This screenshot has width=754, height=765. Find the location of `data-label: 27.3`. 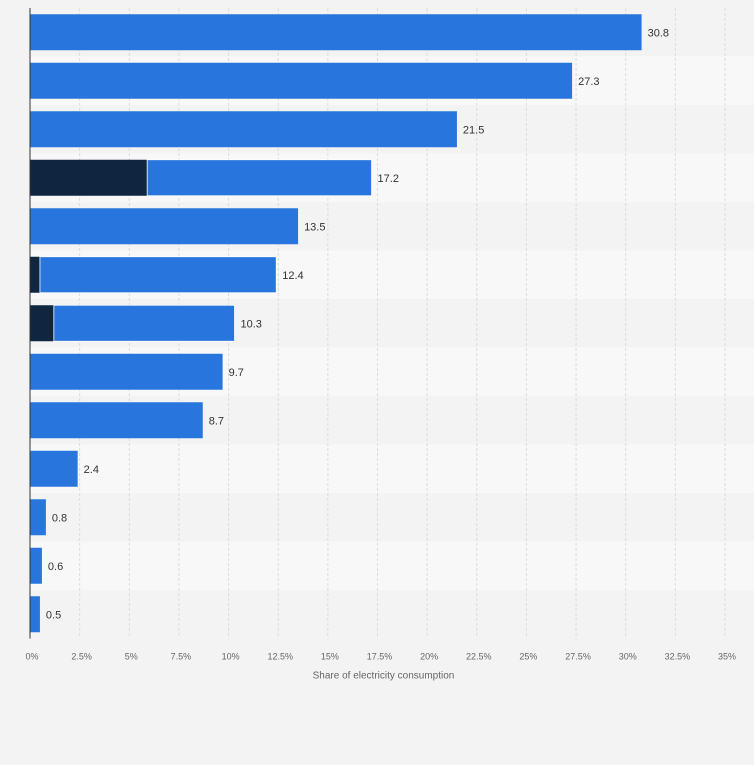

data-label: 27.3 is located at coordinates (588, 82).